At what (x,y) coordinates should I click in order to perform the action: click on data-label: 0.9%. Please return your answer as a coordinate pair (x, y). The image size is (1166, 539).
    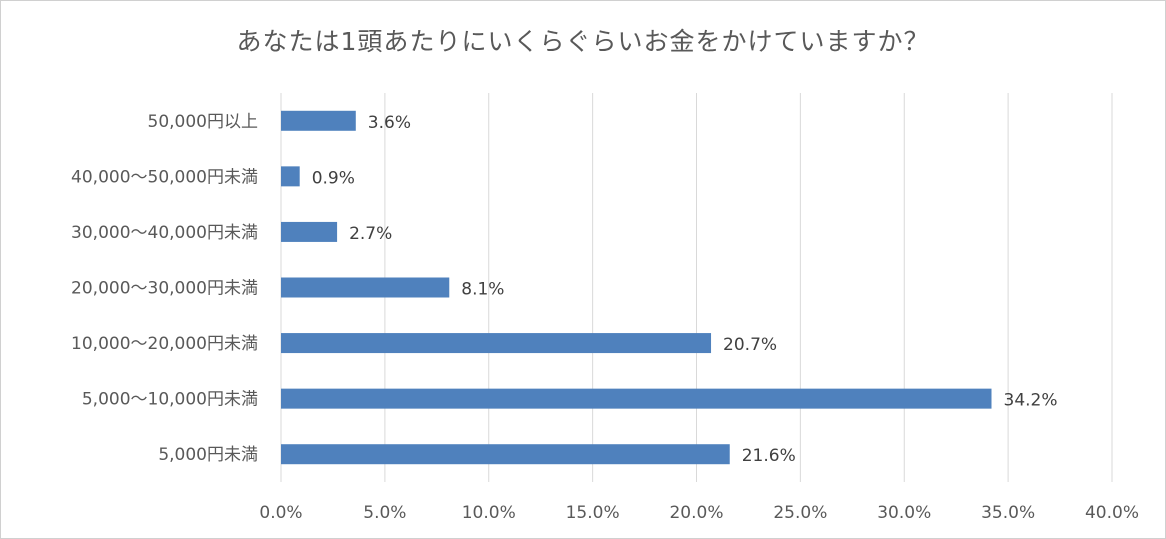
    Looking at the image, I should click on (333, 178).